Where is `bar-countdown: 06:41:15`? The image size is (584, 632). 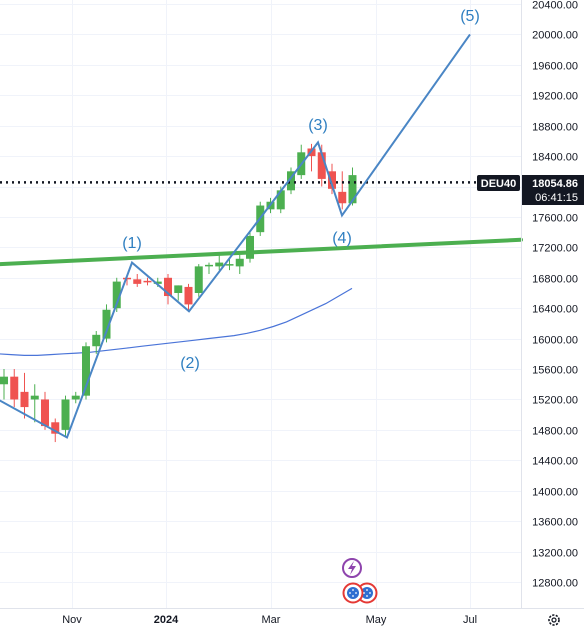 bar-countdown: 06:41:15 is located at coordinates (556, 198).